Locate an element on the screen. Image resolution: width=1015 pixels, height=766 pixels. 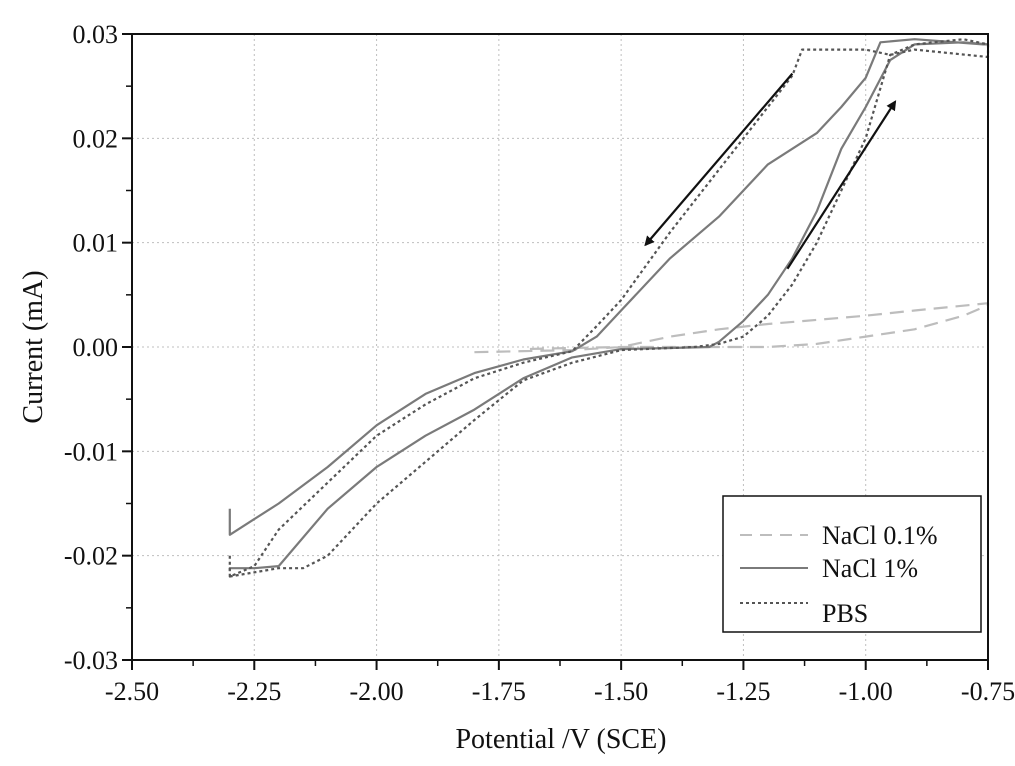
y-tick-label: 0.03 is located at coordinates (96, 34).